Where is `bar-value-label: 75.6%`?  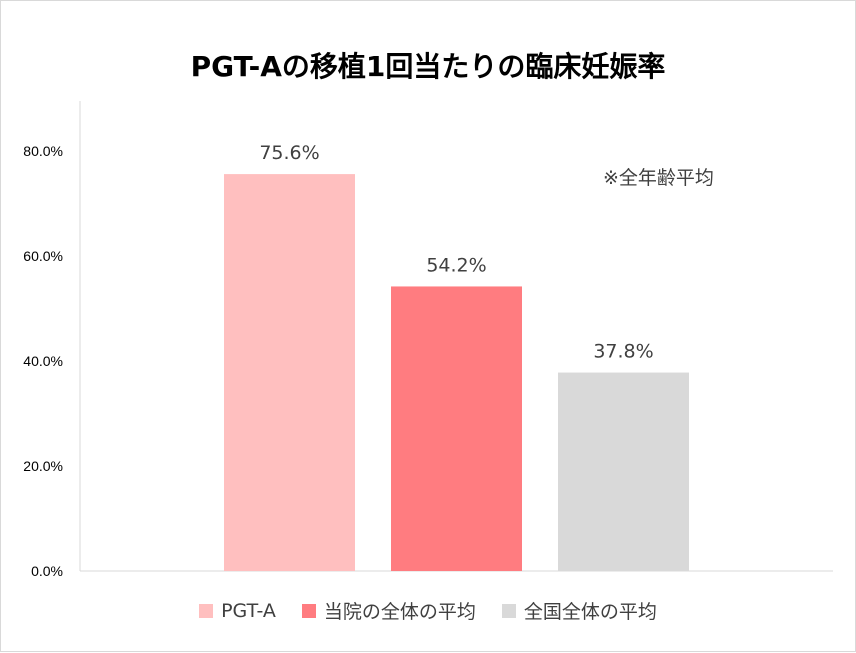
bar-value-label: 75.6% is located at coordinates (289, 153).